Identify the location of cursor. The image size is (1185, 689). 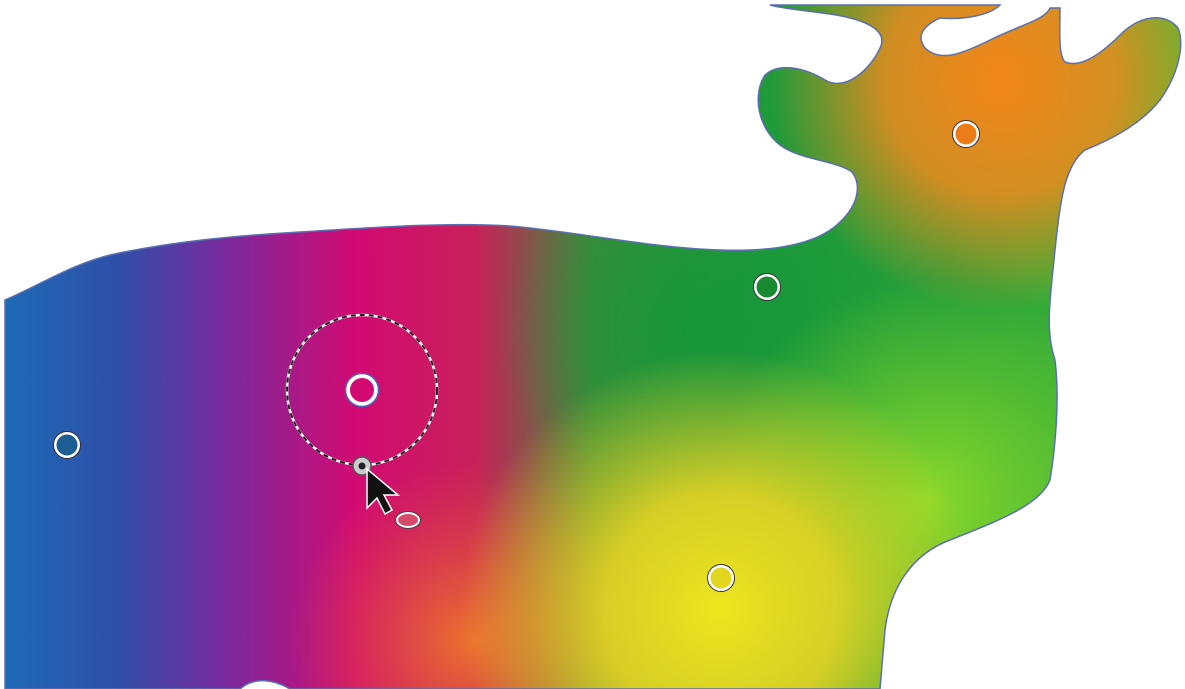
(383, 491).